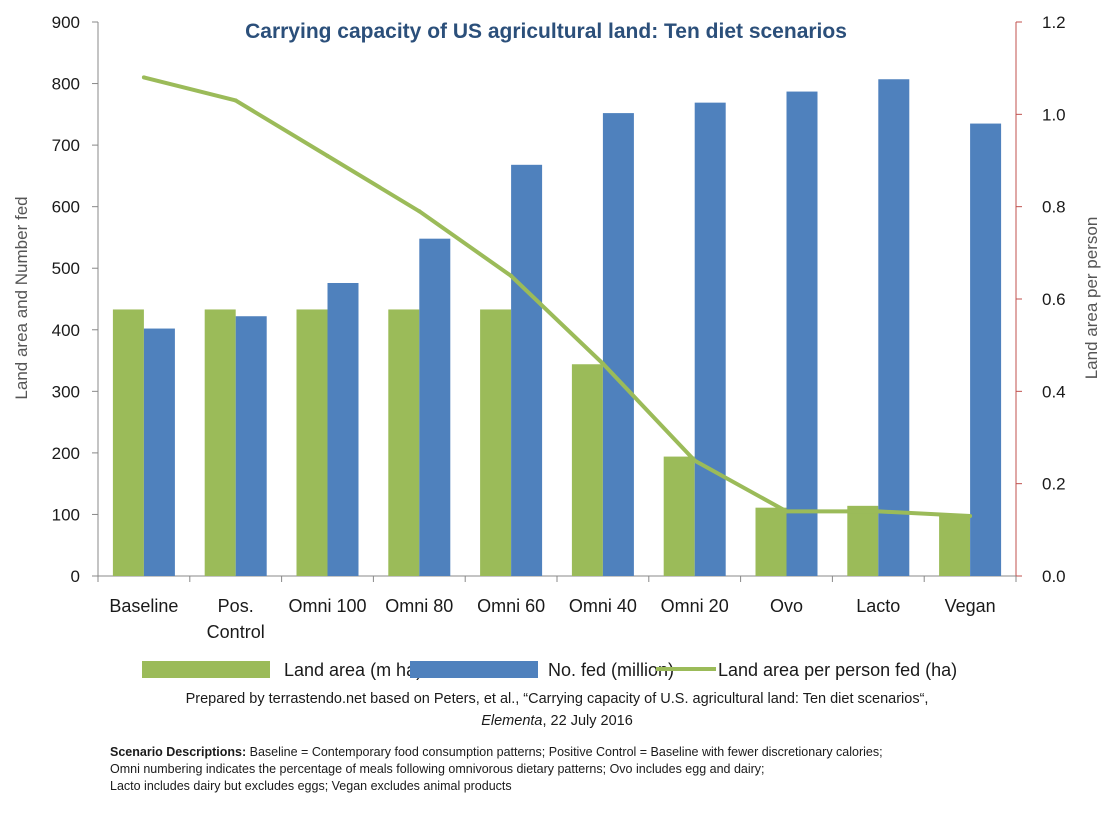 The height and width of the screenshot is (817, 1114). What do you see at coordinates (327, 606) in the screenshot?
I see `x-tick-label: Omni 100` at bounding box center [327, 606].